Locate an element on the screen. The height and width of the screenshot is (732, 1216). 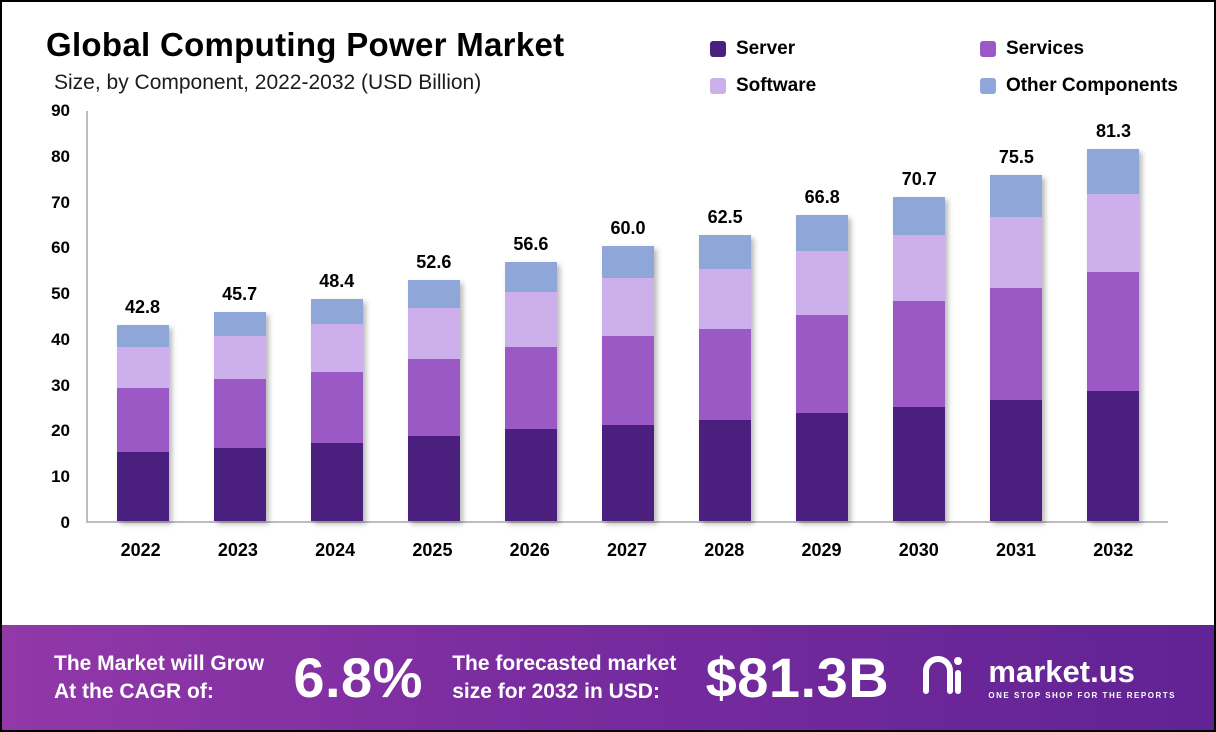
legend-label: Services is located at coordinates (1045, 48).